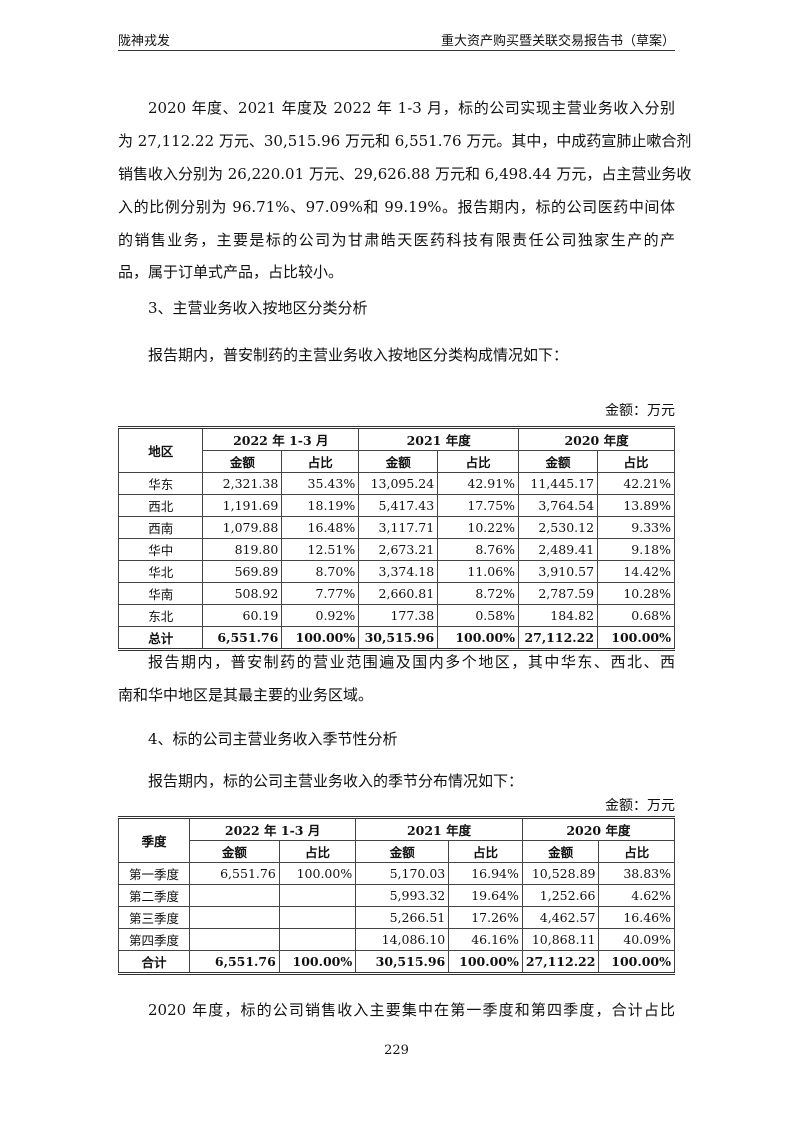  I want to click on table-cell: 60.19, so click(242, 615).